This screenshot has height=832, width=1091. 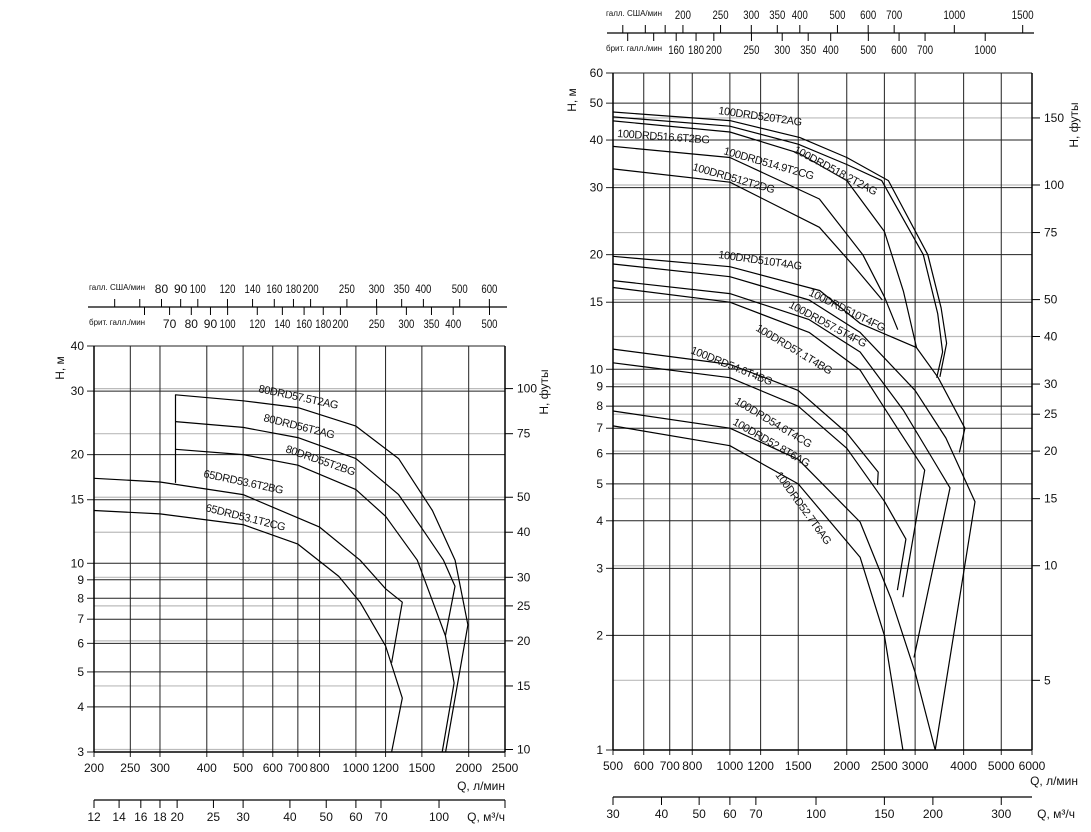 I want to click on x-tick-label: 2500, so click(x=884, y=766).